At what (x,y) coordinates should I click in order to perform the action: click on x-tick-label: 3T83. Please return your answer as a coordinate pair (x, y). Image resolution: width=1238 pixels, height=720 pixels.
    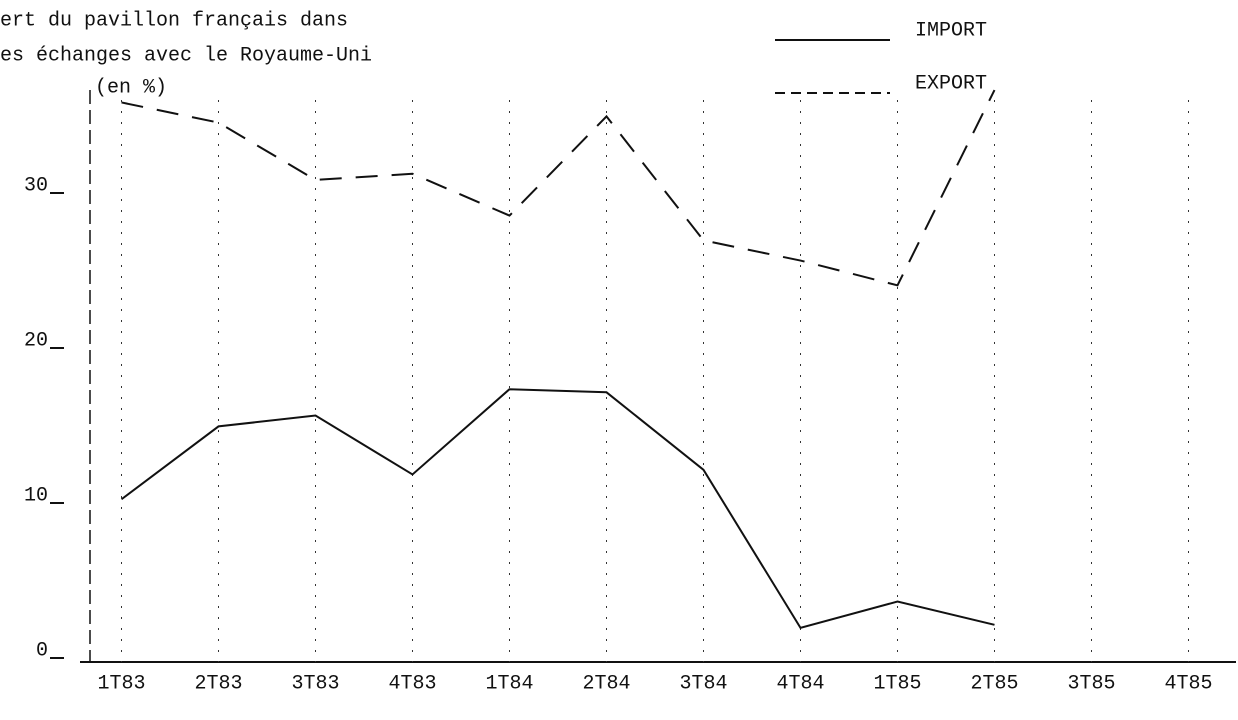
    Looking at the image, I should click on (315, 683).